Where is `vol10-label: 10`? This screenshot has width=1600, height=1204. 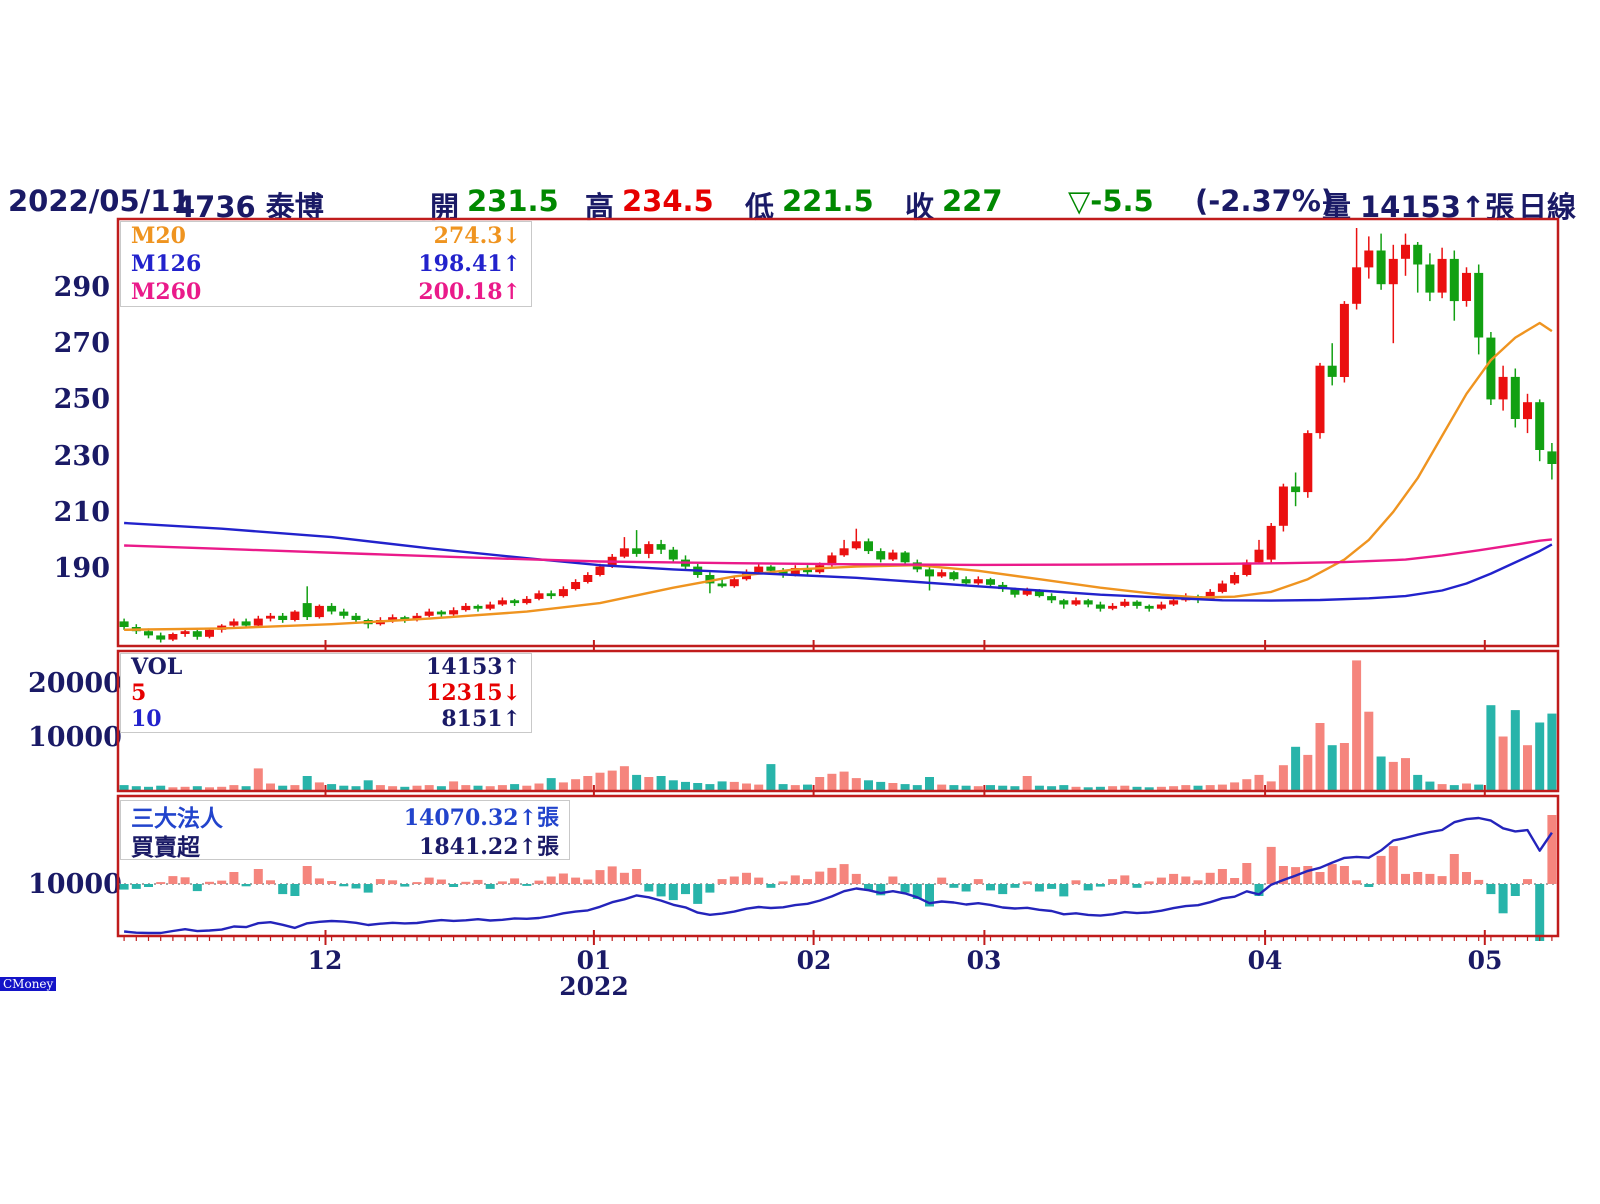 vol10-label: 10 is located at coordinates (146, 719).